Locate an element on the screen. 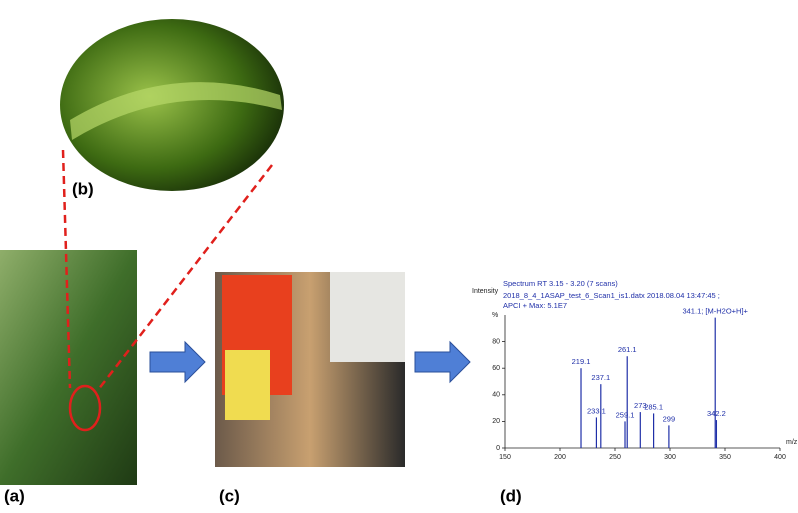 The height and width of the screenshot is (513, 798). panel-label: (d) is located at coordinates (511, 495).